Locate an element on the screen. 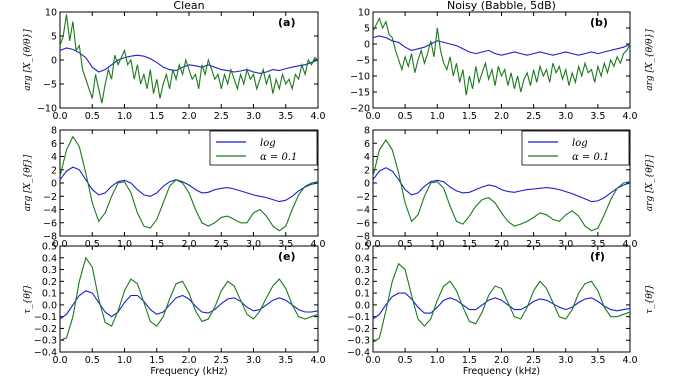 This screenshot has height=379, width=673. panel-1-series-1-line is located at coordinates (501, 56).